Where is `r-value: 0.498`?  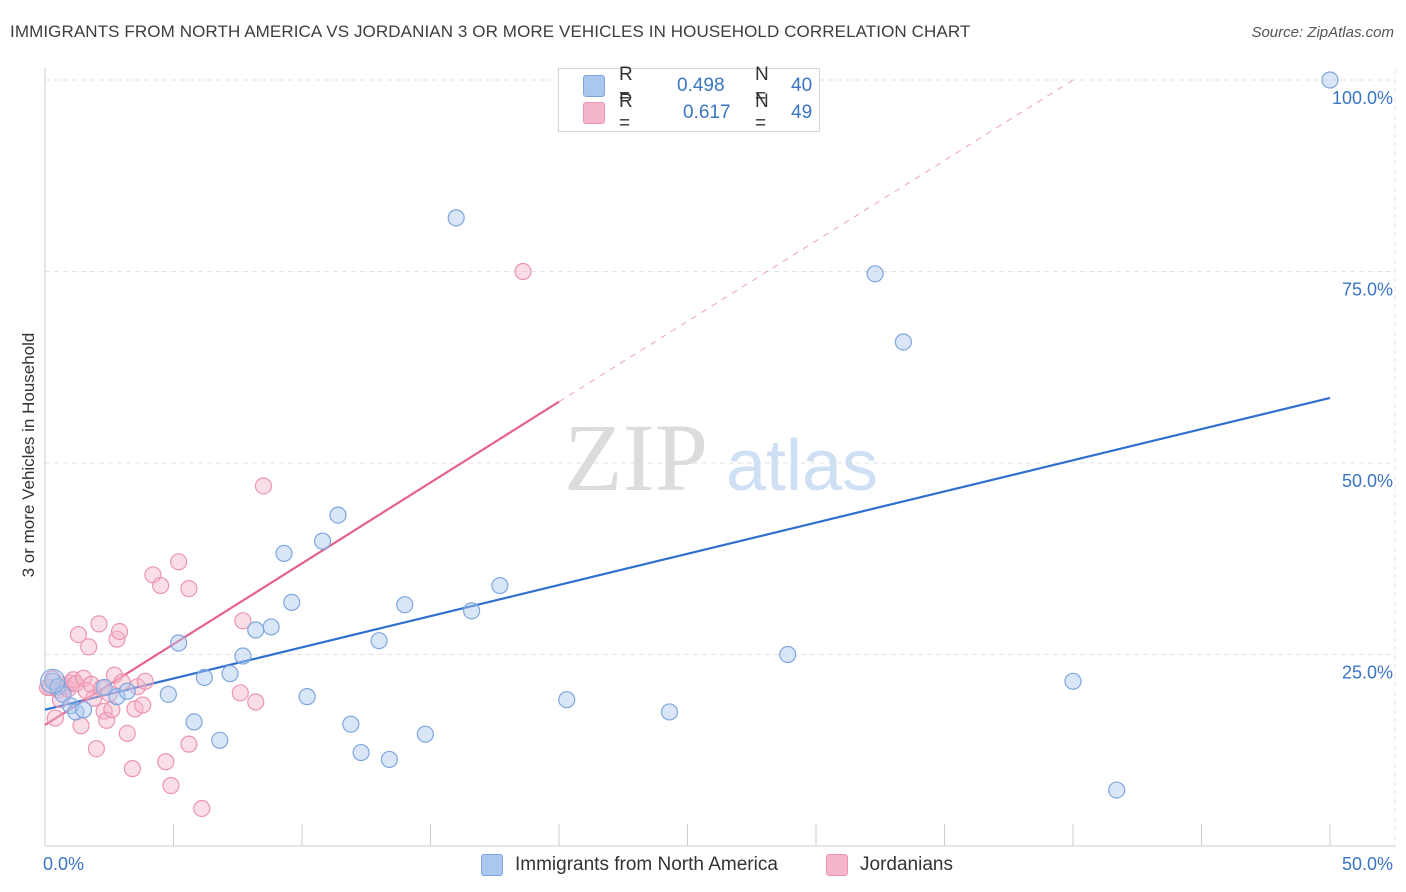 r-value: 0.498 is located at coordinates (701, 85).